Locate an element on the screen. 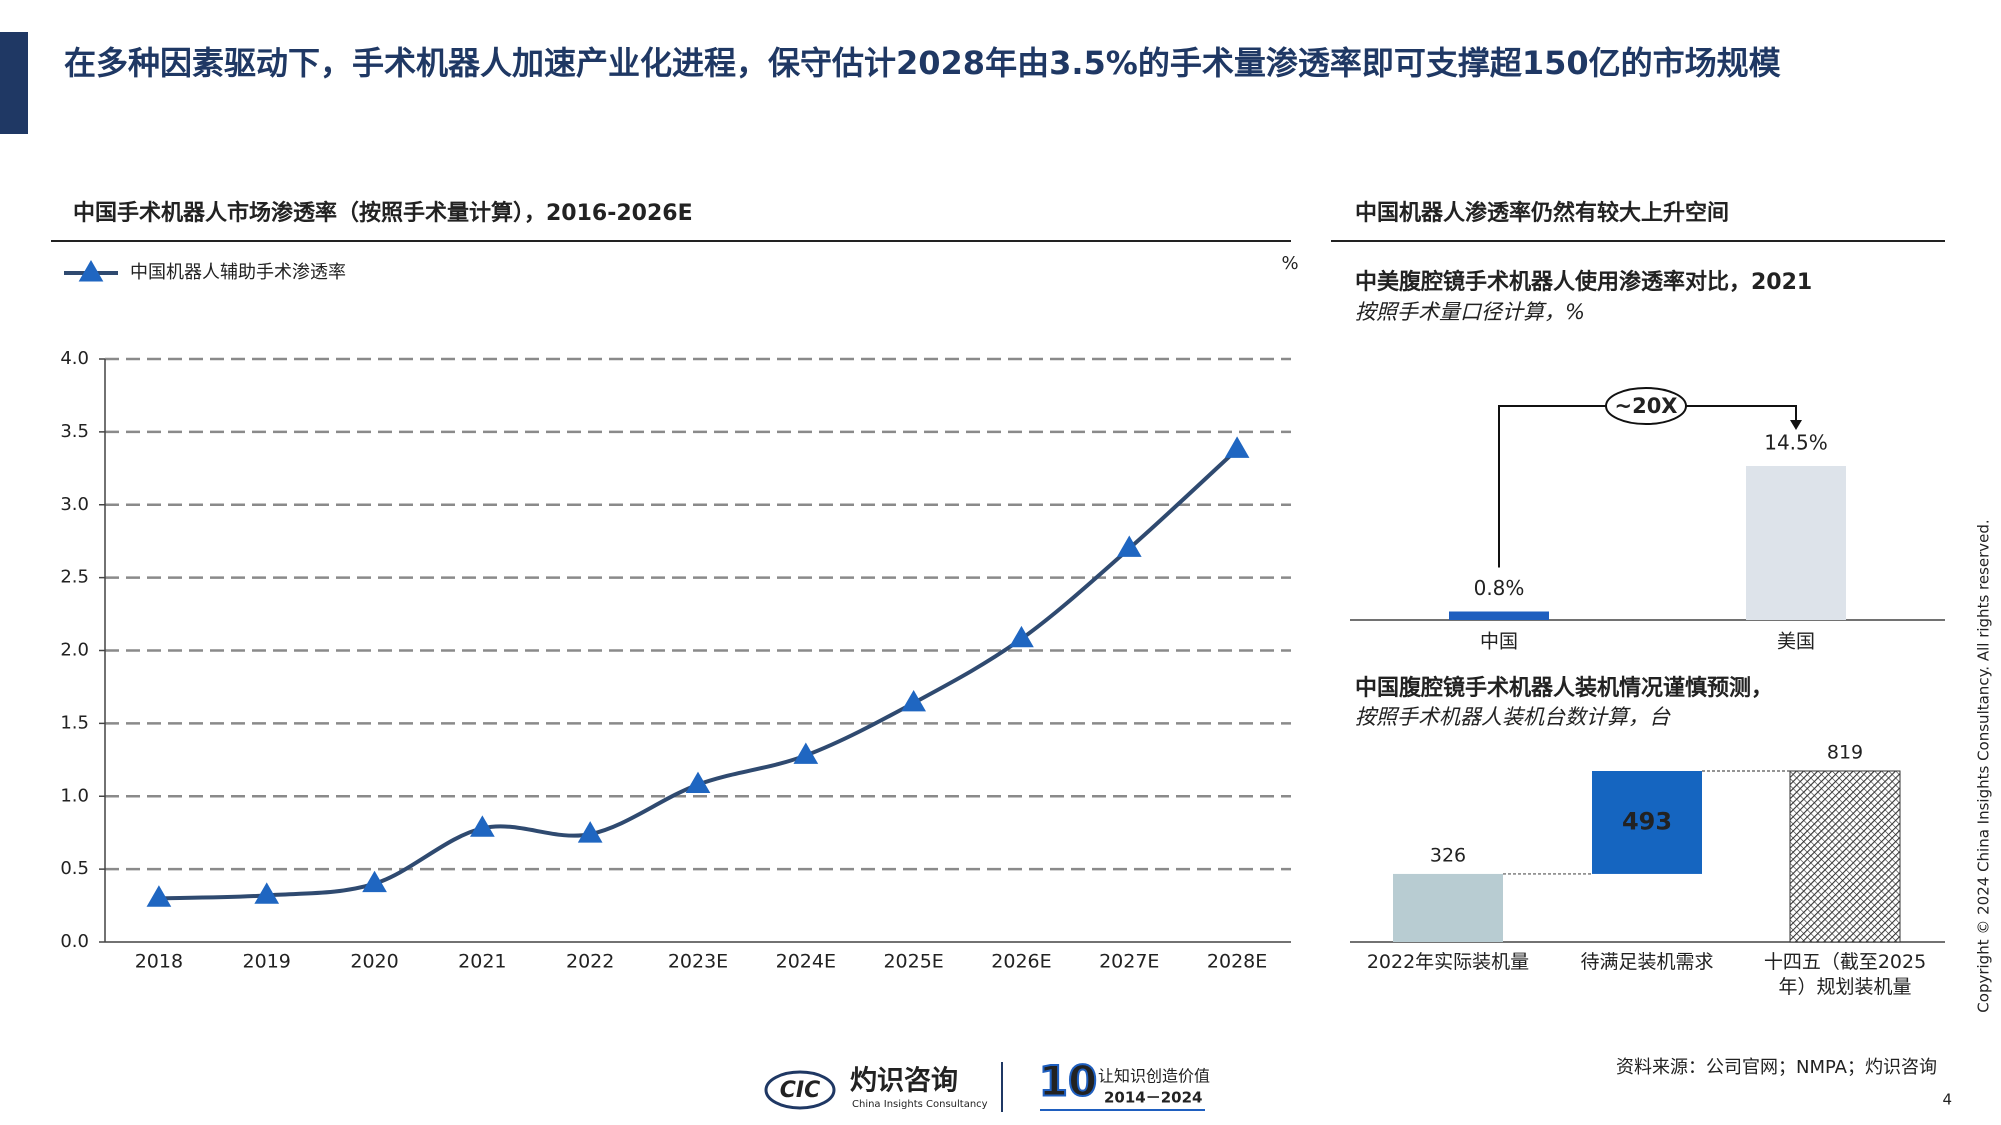  logo-brand-en: China Insights Consultancy is located at coordinates (920, 1104).